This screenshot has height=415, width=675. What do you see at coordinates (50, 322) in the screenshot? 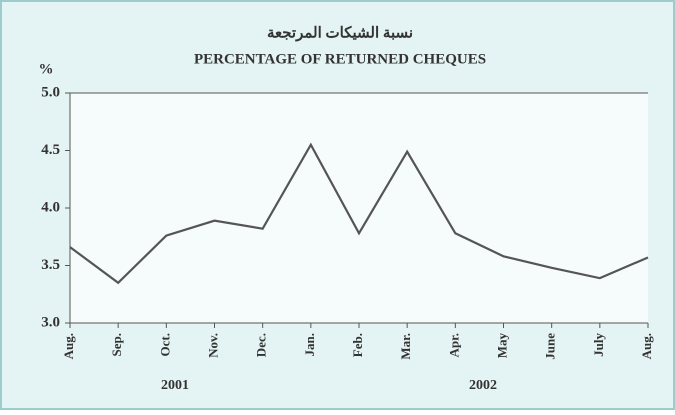
I see `y-tick-label: 3.0` at bounding box center [50, 322].